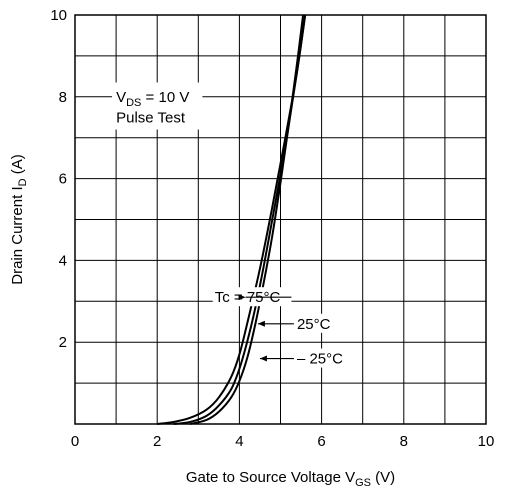 The width and height of the screenshot is (505, 493). I want to click on x-tick-label: 8, so click(404, 441).